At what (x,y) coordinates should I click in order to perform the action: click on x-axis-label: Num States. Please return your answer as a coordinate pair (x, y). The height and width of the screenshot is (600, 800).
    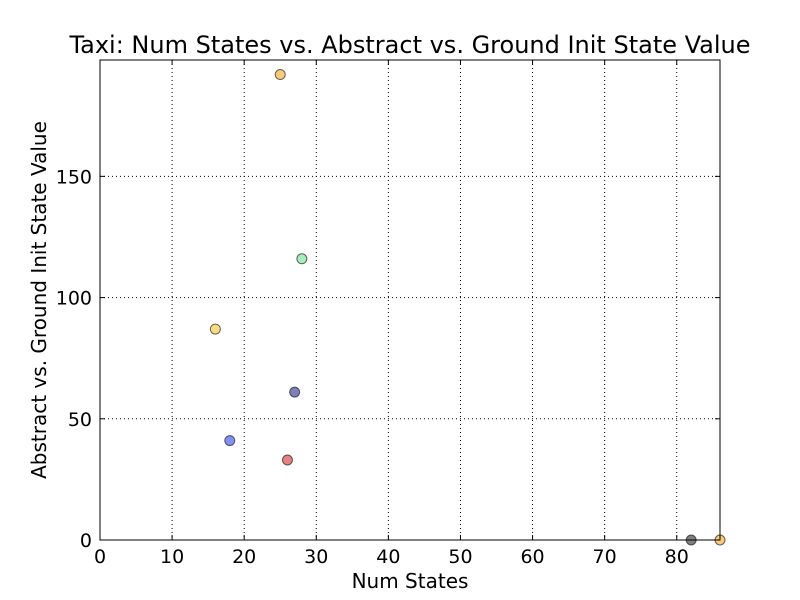
    Looking at the image, I should click on (410, 581).